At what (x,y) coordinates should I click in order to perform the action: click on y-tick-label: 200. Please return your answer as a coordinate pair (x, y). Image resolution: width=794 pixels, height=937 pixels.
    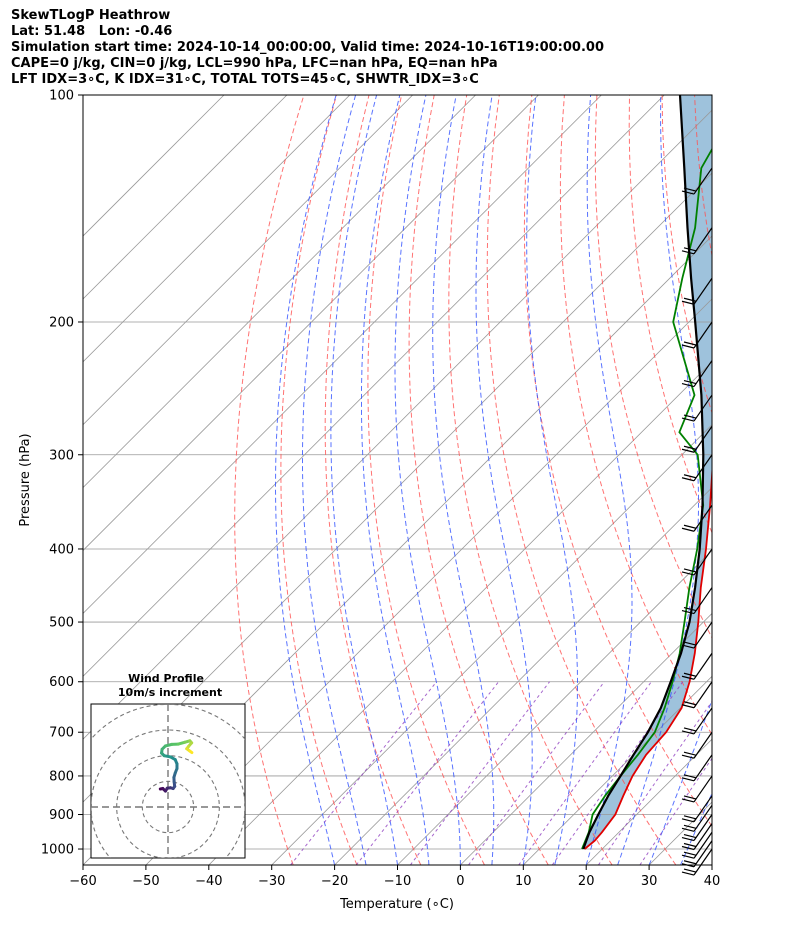
    Looking at the image, I should click on (61, 322).